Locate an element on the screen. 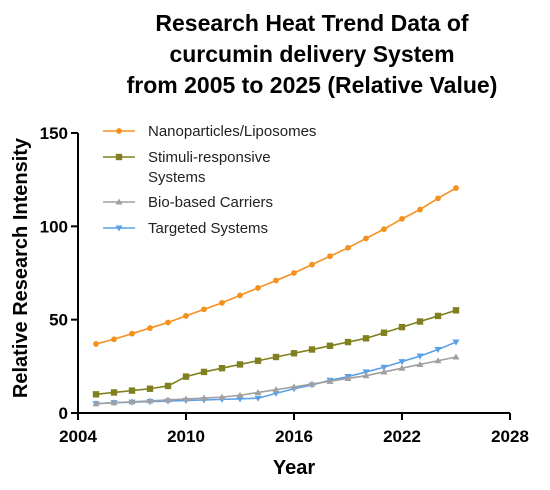 This screenshot has height=490, width=550. chart-title-line: curcumin delivery System is located at coordinates (311, 54).